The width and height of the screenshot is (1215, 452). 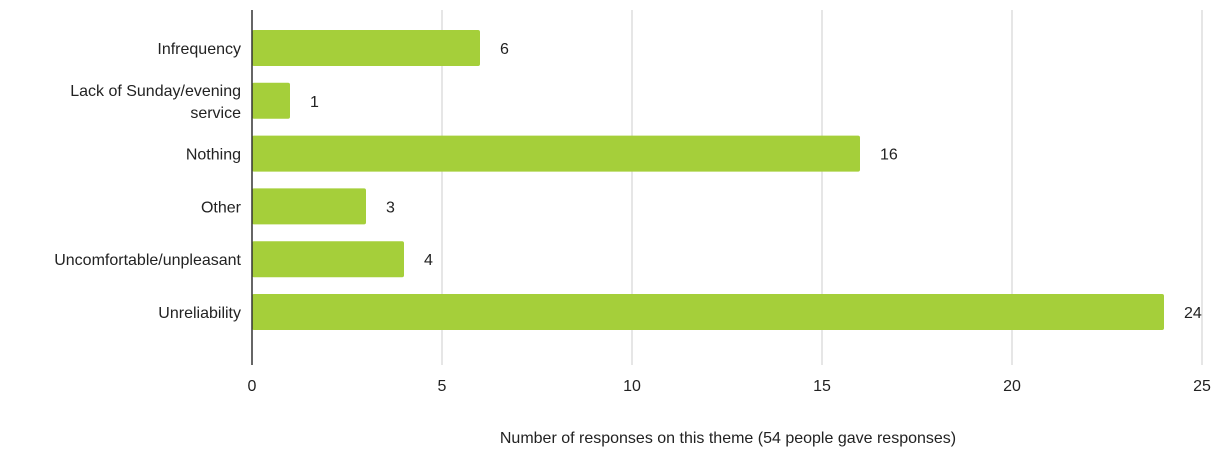 What do you see at coordinates (221, 207) in the screenshot?
I see `category-label: Other` at bounding box center [221, 207].